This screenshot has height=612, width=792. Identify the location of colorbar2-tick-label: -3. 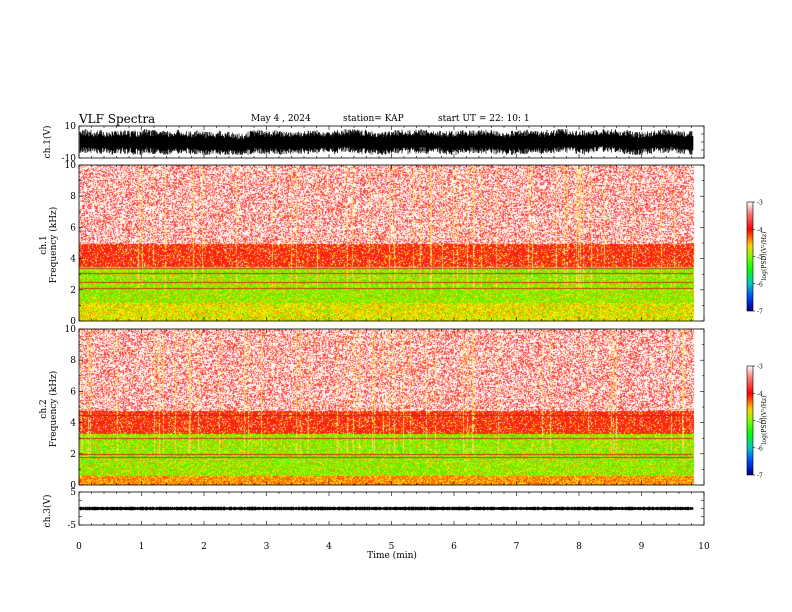
(760, 367).